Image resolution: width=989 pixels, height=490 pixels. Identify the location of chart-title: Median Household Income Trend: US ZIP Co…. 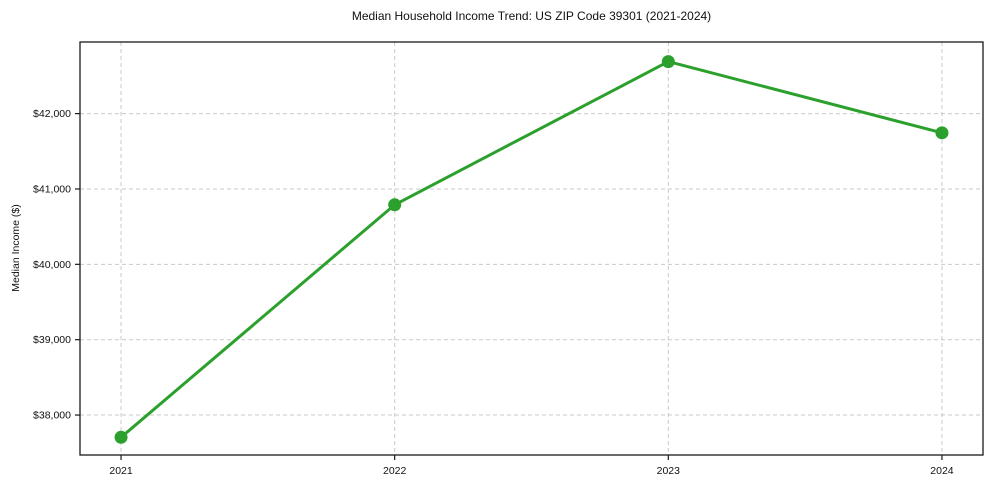
(531, 16).